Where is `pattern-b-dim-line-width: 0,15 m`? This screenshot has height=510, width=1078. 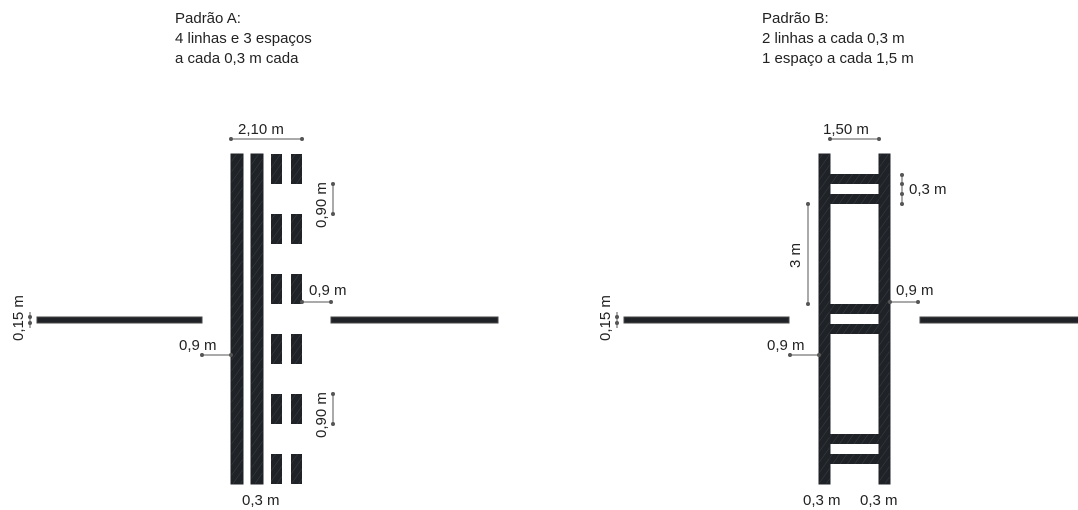
pattern-b-dim-line-width: 0,15 m is located at coordinates (608, 318).